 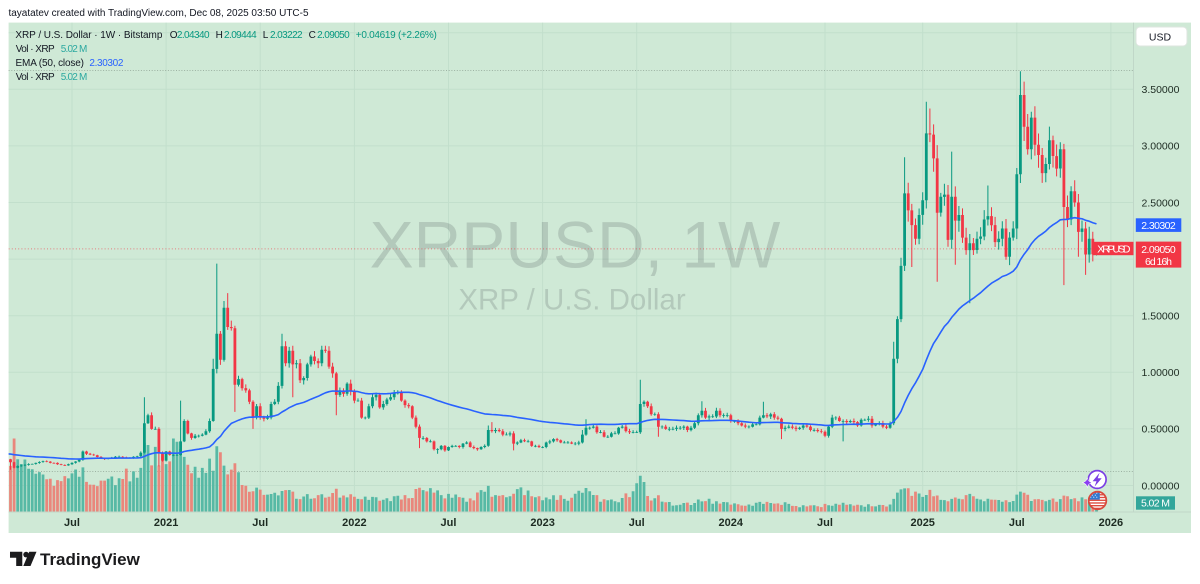 I want to click on svg-text: 2023, so click(x=542, y=523).